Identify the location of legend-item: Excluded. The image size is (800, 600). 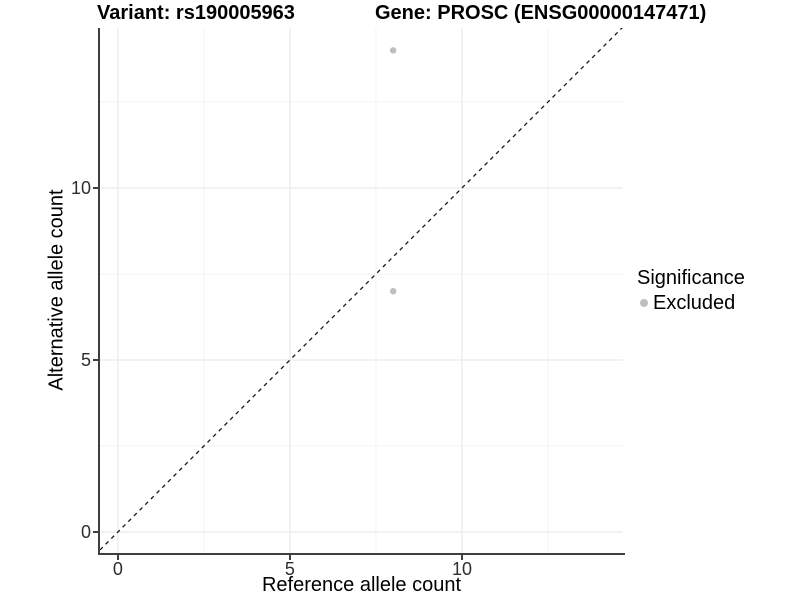
(692, 303).